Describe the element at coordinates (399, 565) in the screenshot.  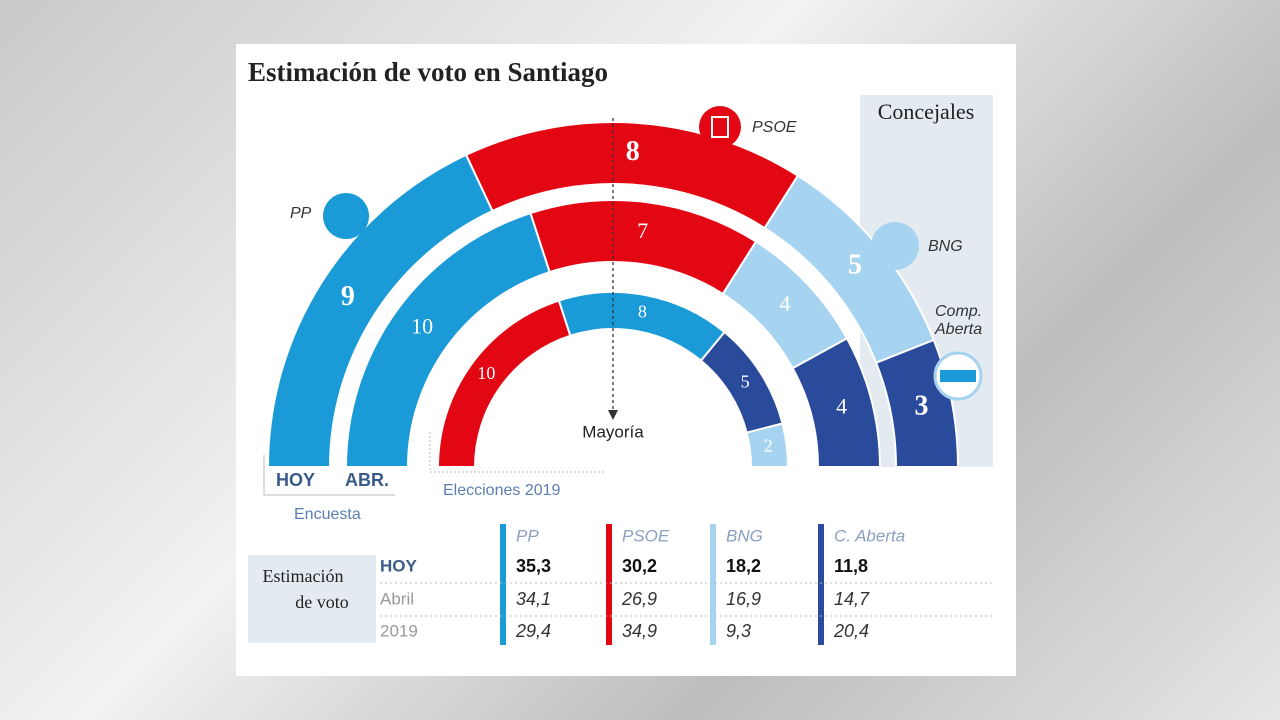
I see `row-label: HOY` at that location.